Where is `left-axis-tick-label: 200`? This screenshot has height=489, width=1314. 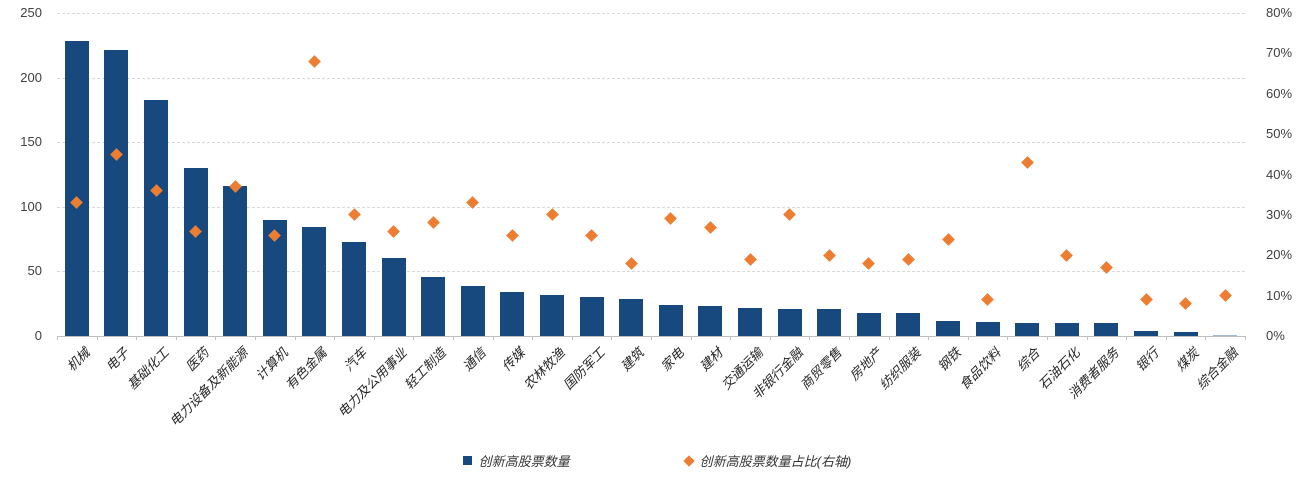 left-axis-tick-label: 200 is located at coordinates (31, 77).